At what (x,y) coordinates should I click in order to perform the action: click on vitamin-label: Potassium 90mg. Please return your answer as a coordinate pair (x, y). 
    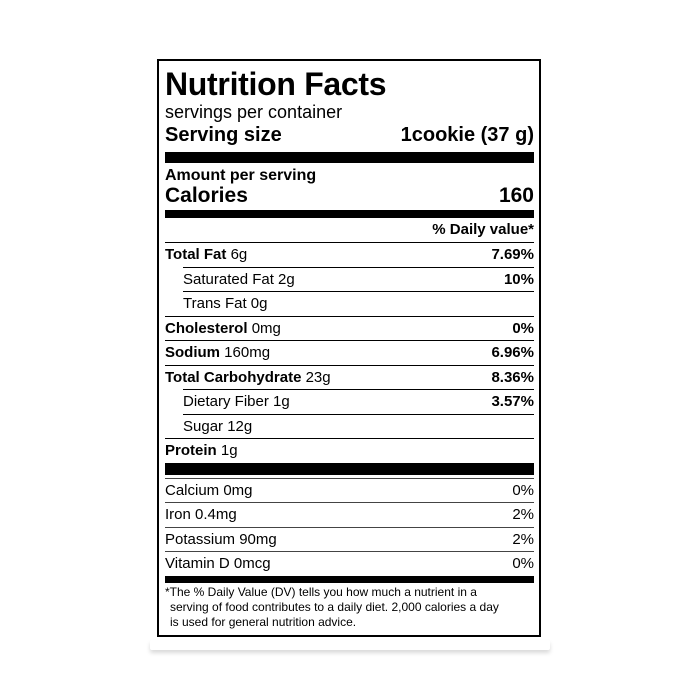
    Looking at the image, I should click on (221, 539).